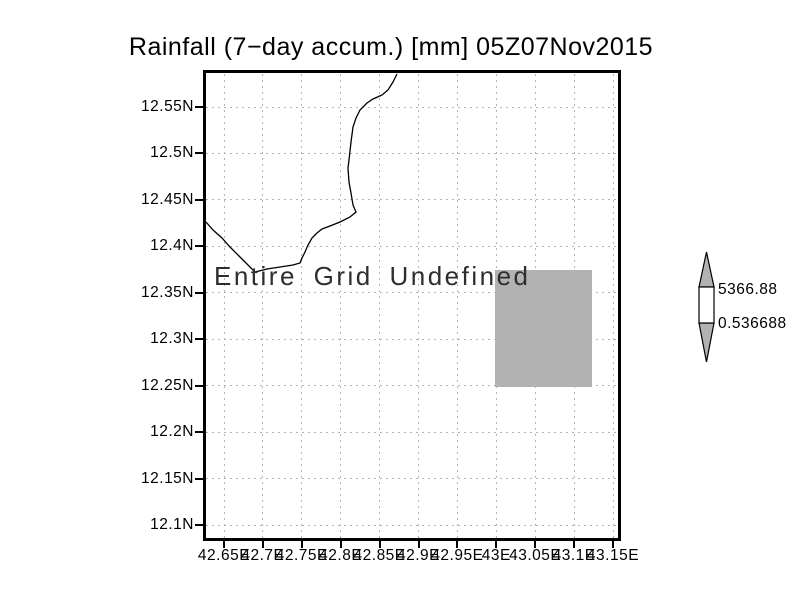  Describe the element at coordinates (543, 328) in the screenshot. I see `undefined-data-cell` at that location.